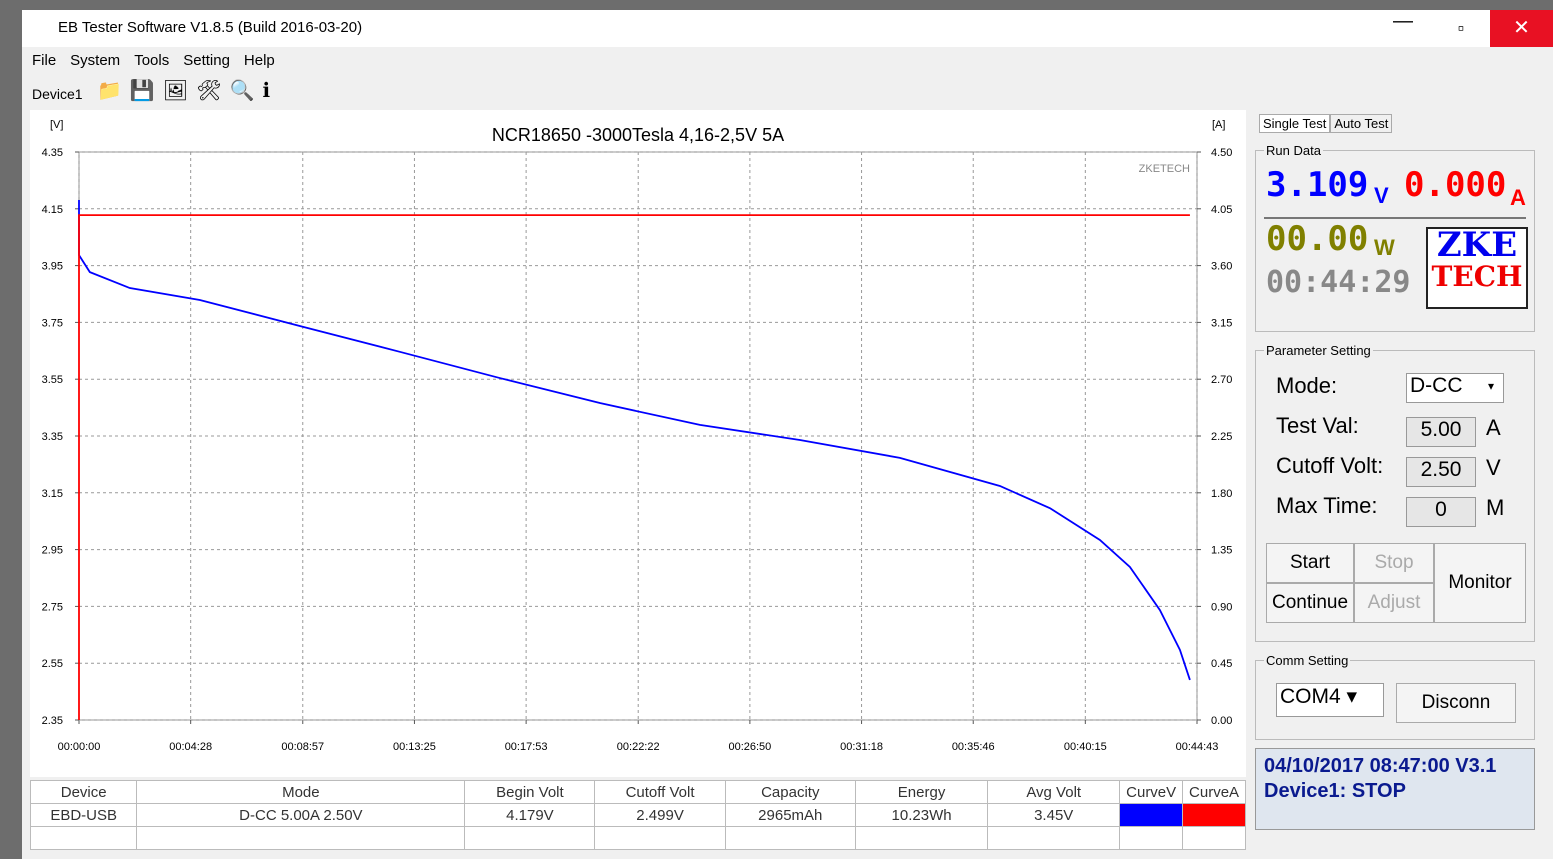 The image size is (1553, 859). I want to click on panel-title: Comm Setting, so click(1307, 660).